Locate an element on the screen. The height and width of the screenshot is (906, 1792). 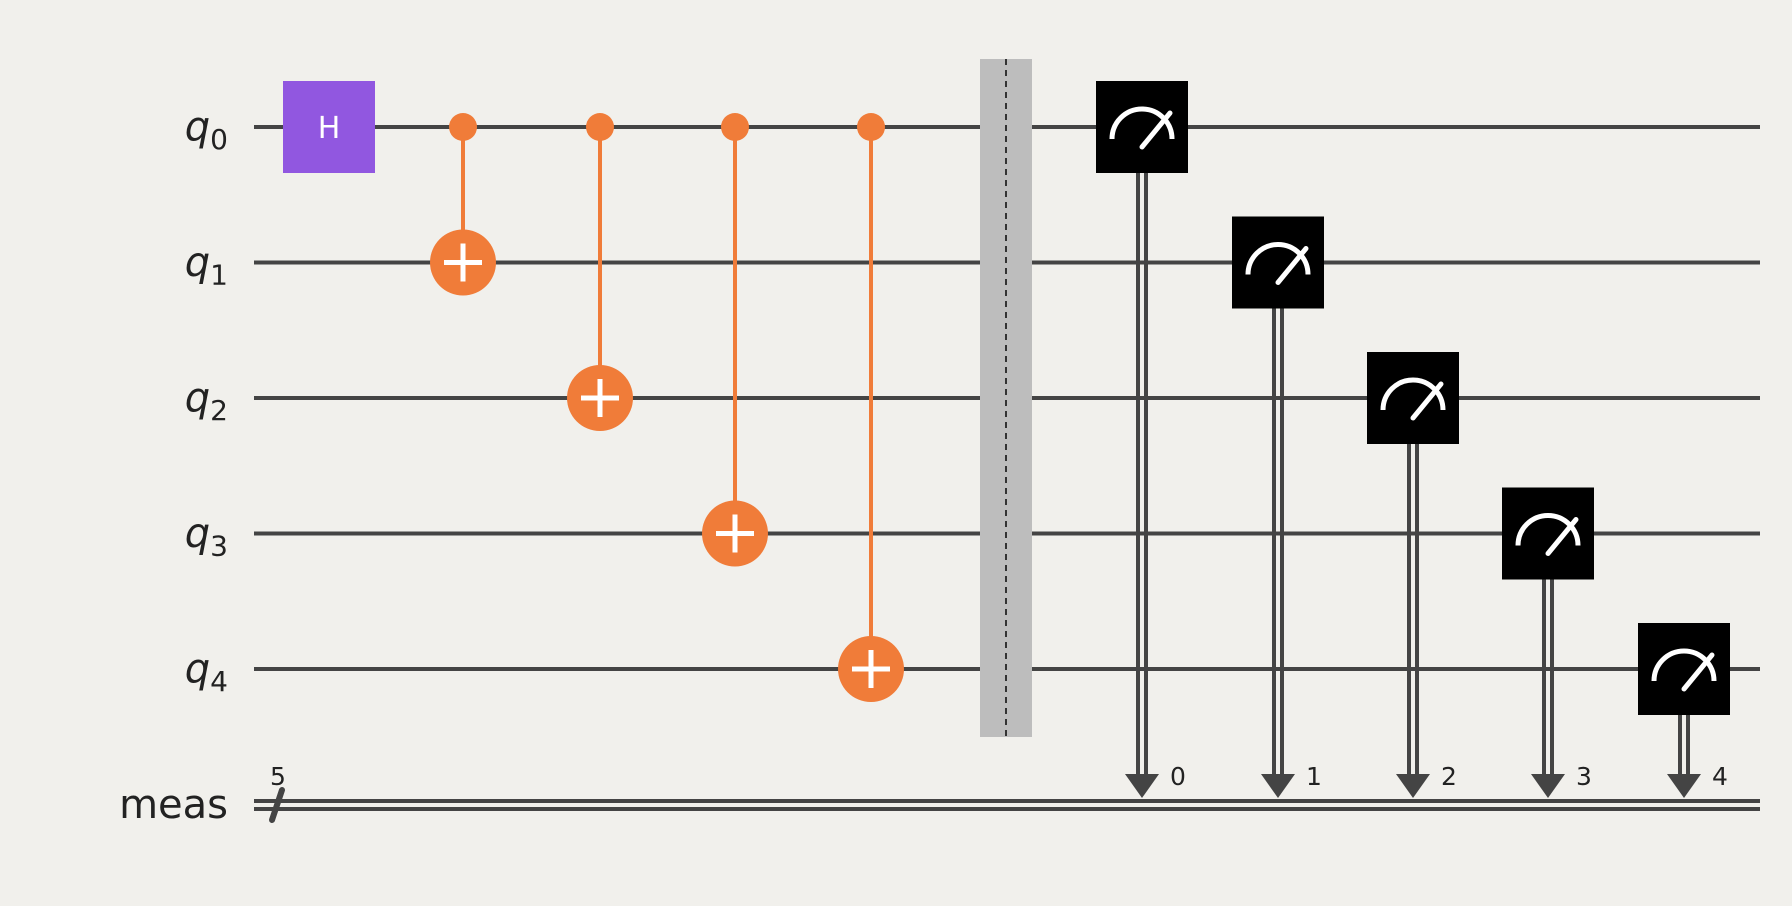
qubit-label-0: q0 is located at coordinates (206, 130).